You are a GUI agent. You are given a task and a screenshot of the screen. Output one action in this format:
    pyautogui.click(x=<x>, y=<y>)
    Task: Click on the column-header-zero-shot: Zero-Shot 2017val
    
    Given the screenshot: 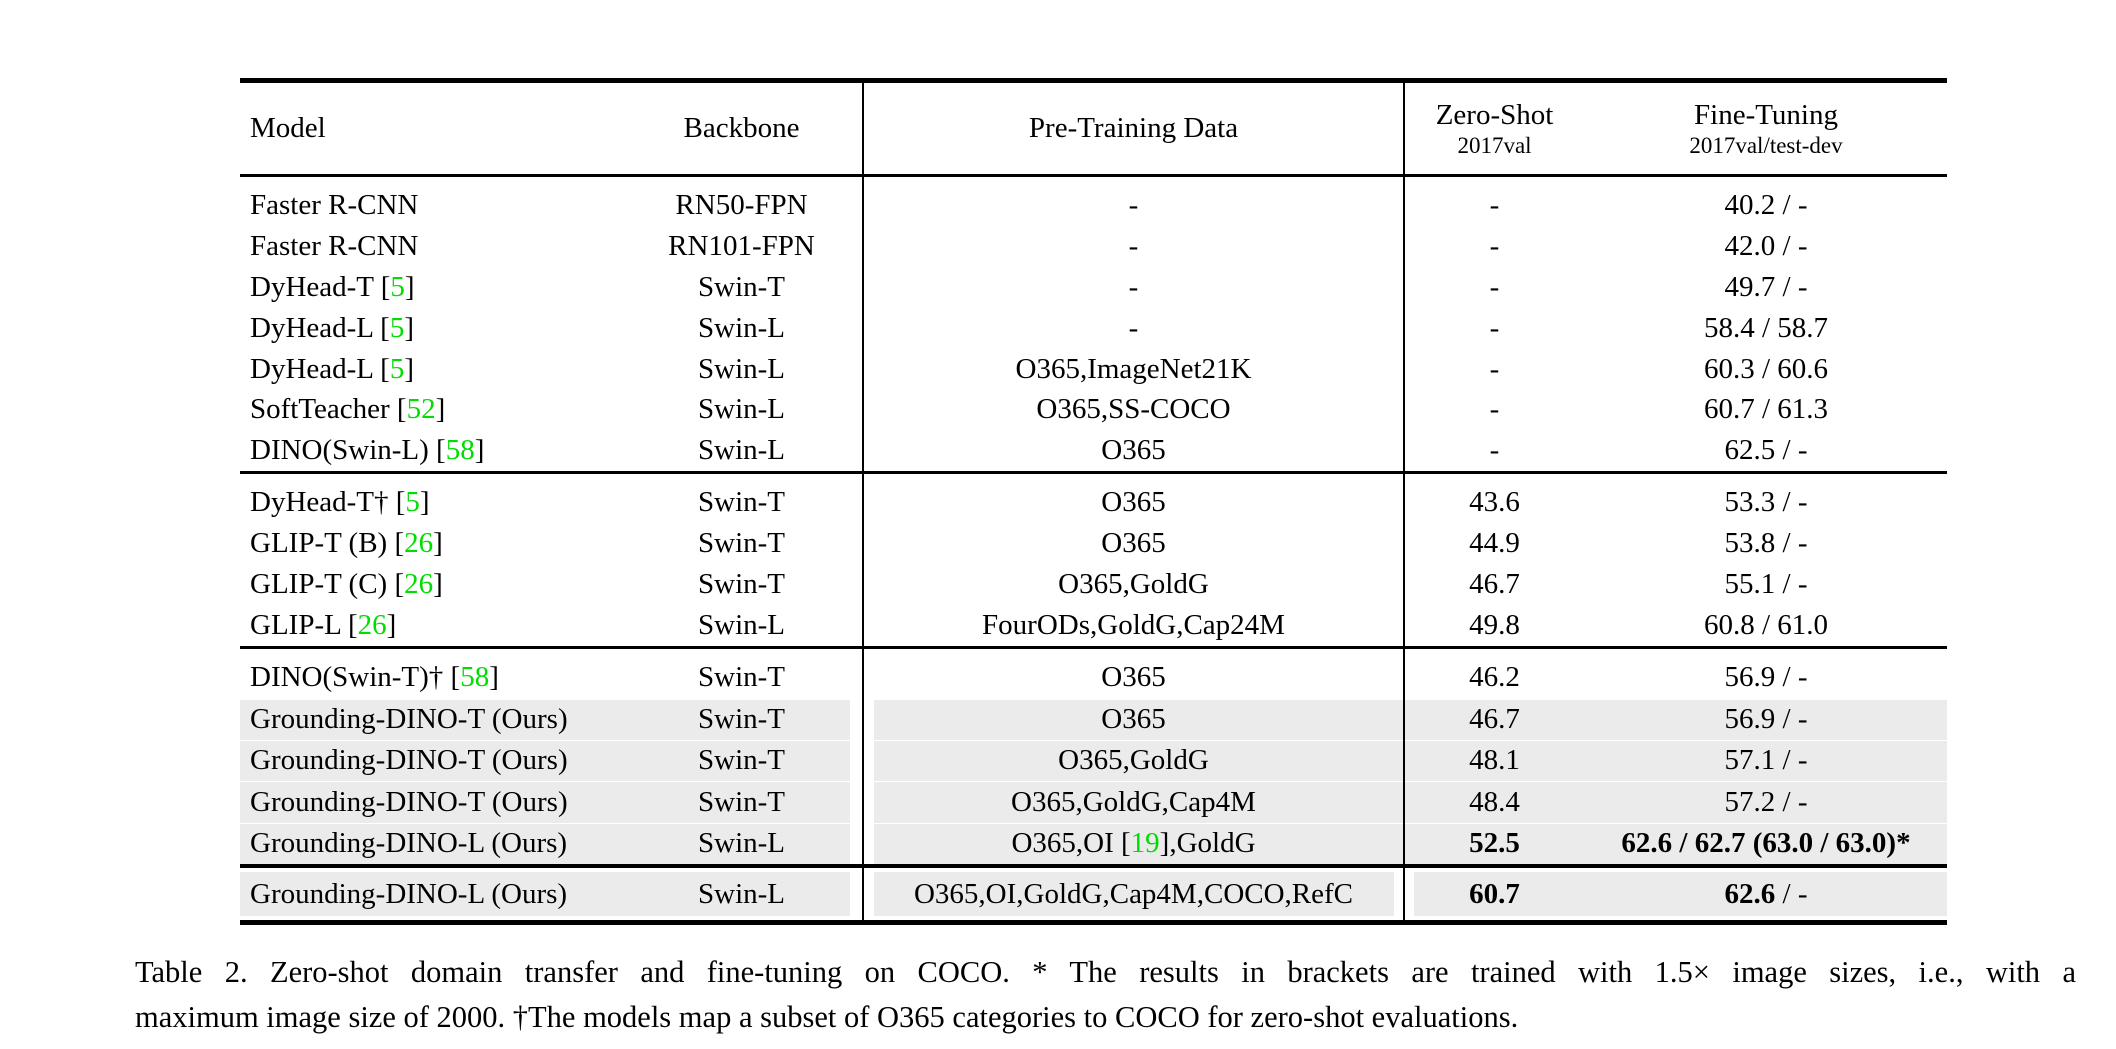 What is the action you would take?
    pyautogui.click(x=1494, y=128)
    